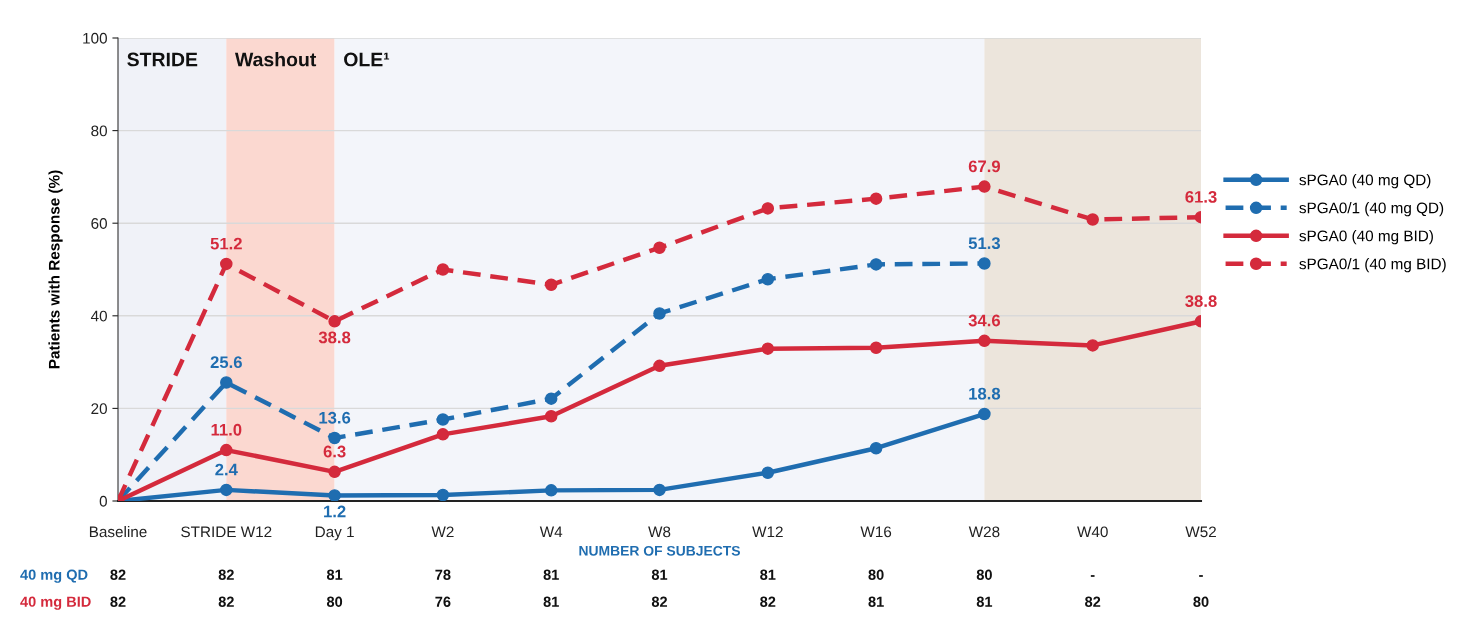  I want to click on band-label: OLE¹, so click(367, 59).